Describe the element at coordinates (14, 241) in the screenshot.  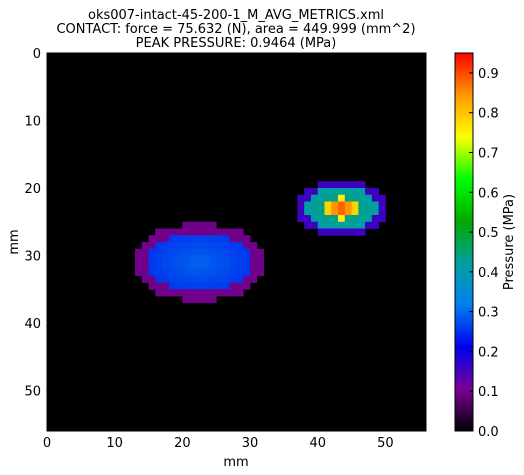
I see `y-axis-label: mm` at that location.